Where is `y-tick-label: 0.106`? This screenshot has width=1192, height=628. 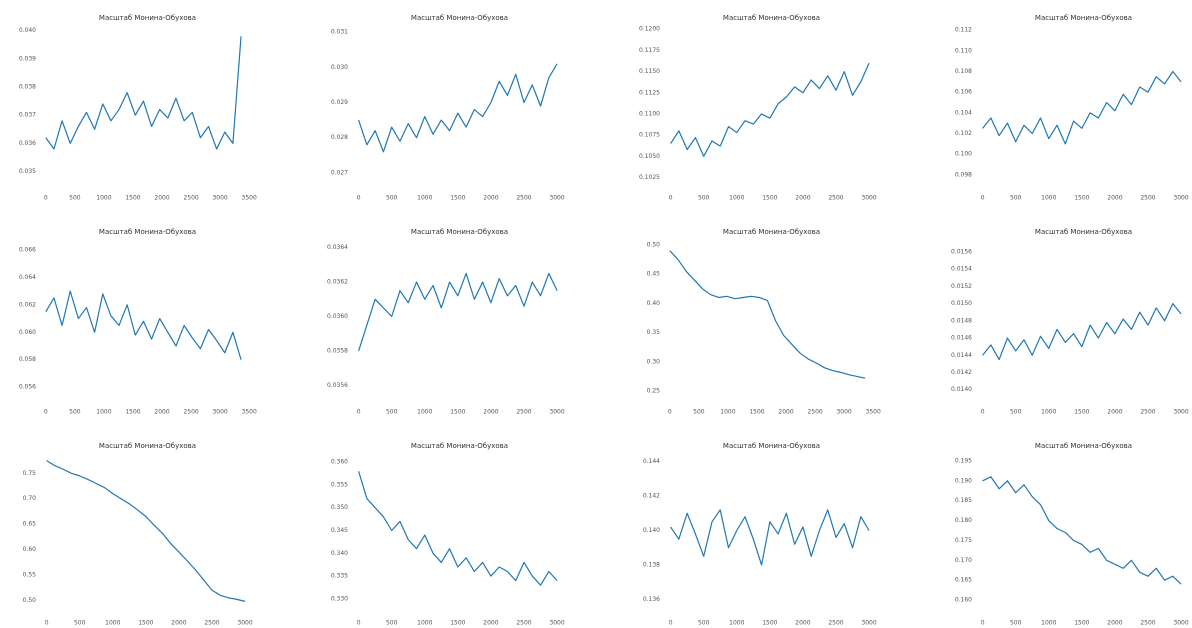
y-tick-label: 0.106 is located at coordinates (963, 92).